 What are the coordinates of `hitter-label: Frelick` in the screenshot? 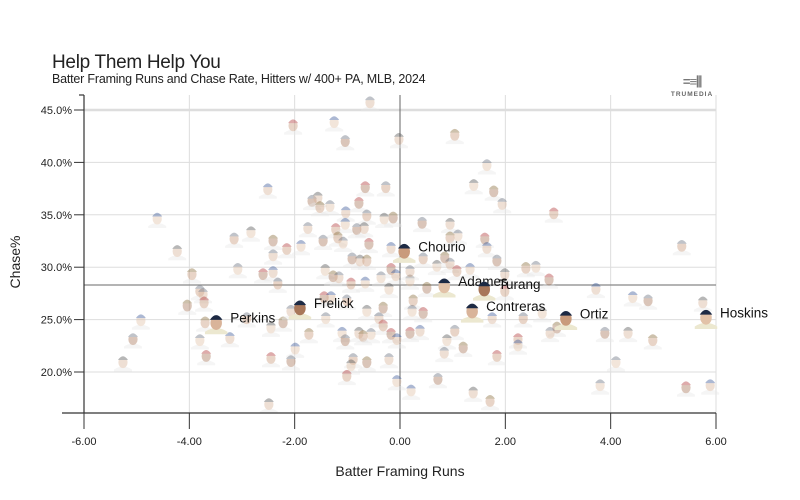 It's located at (334, 303).